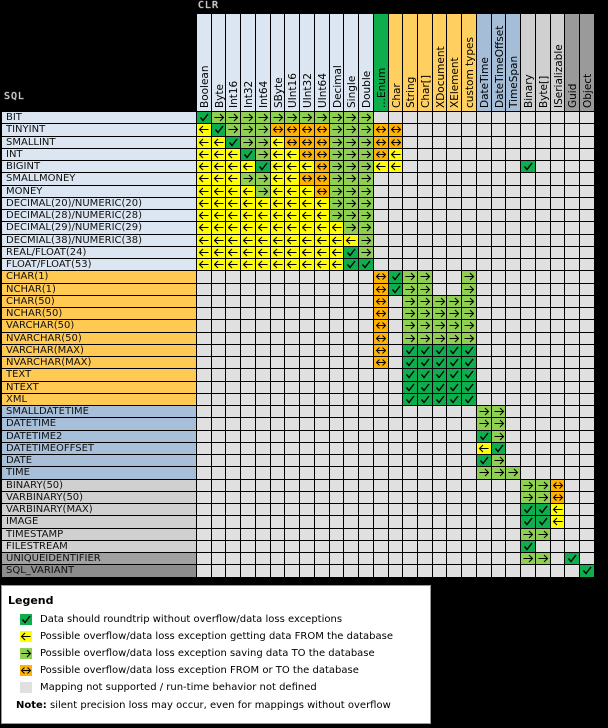 This screenshot has height=728, width=608. I want to click on clr-axis-title: CLR, so click(209, 5).